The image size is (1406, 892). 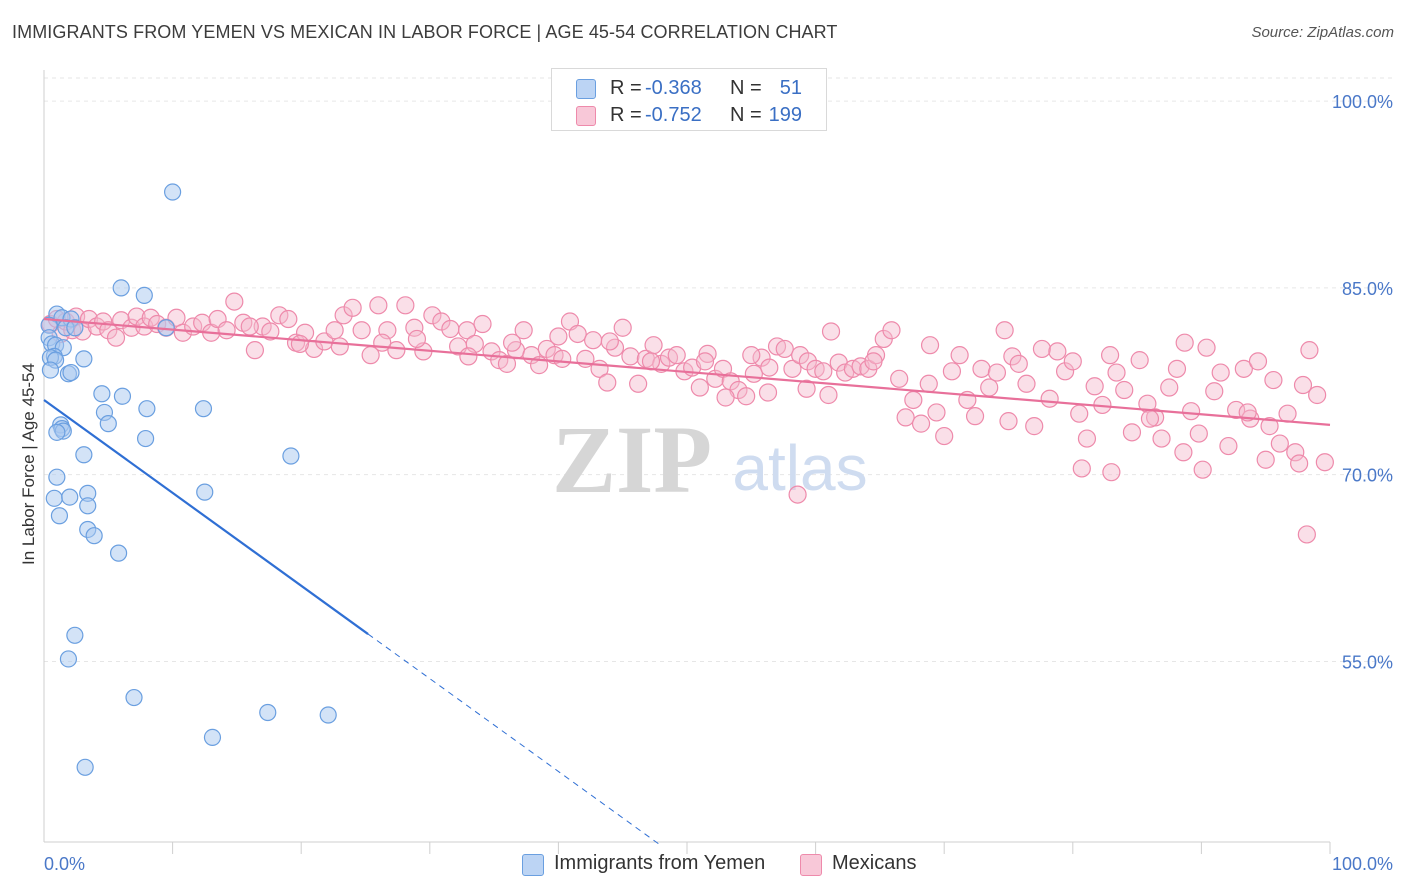 What do you see at coordinates (28, 464) in the screenshot?
I see `y-axis-label: In Labor Force | Age 45-54` at bounding box center [28, 464].